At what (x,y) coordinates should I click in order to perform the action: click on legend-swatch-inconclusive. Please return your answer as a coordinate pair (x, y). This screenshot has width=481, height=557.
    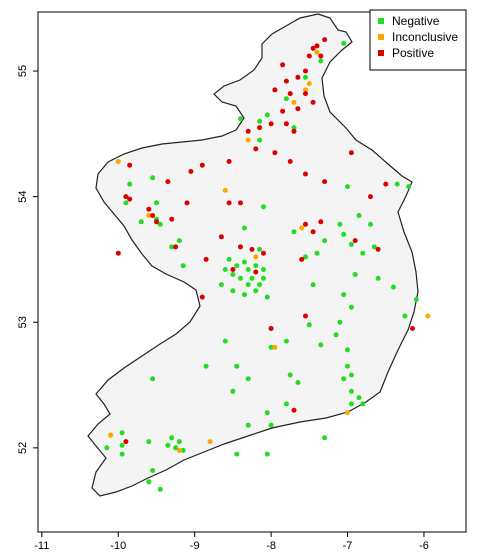
    Looking at the image, I should click on (381, 37).